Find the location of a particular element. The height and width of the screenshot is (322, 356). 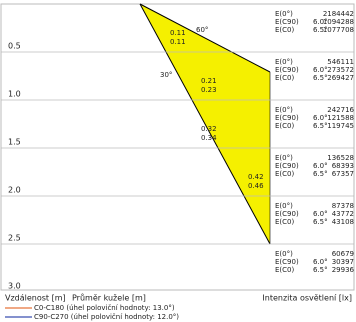

footer-label: Intenzita osvětlení [lx] is located at coordinates (307, 298).